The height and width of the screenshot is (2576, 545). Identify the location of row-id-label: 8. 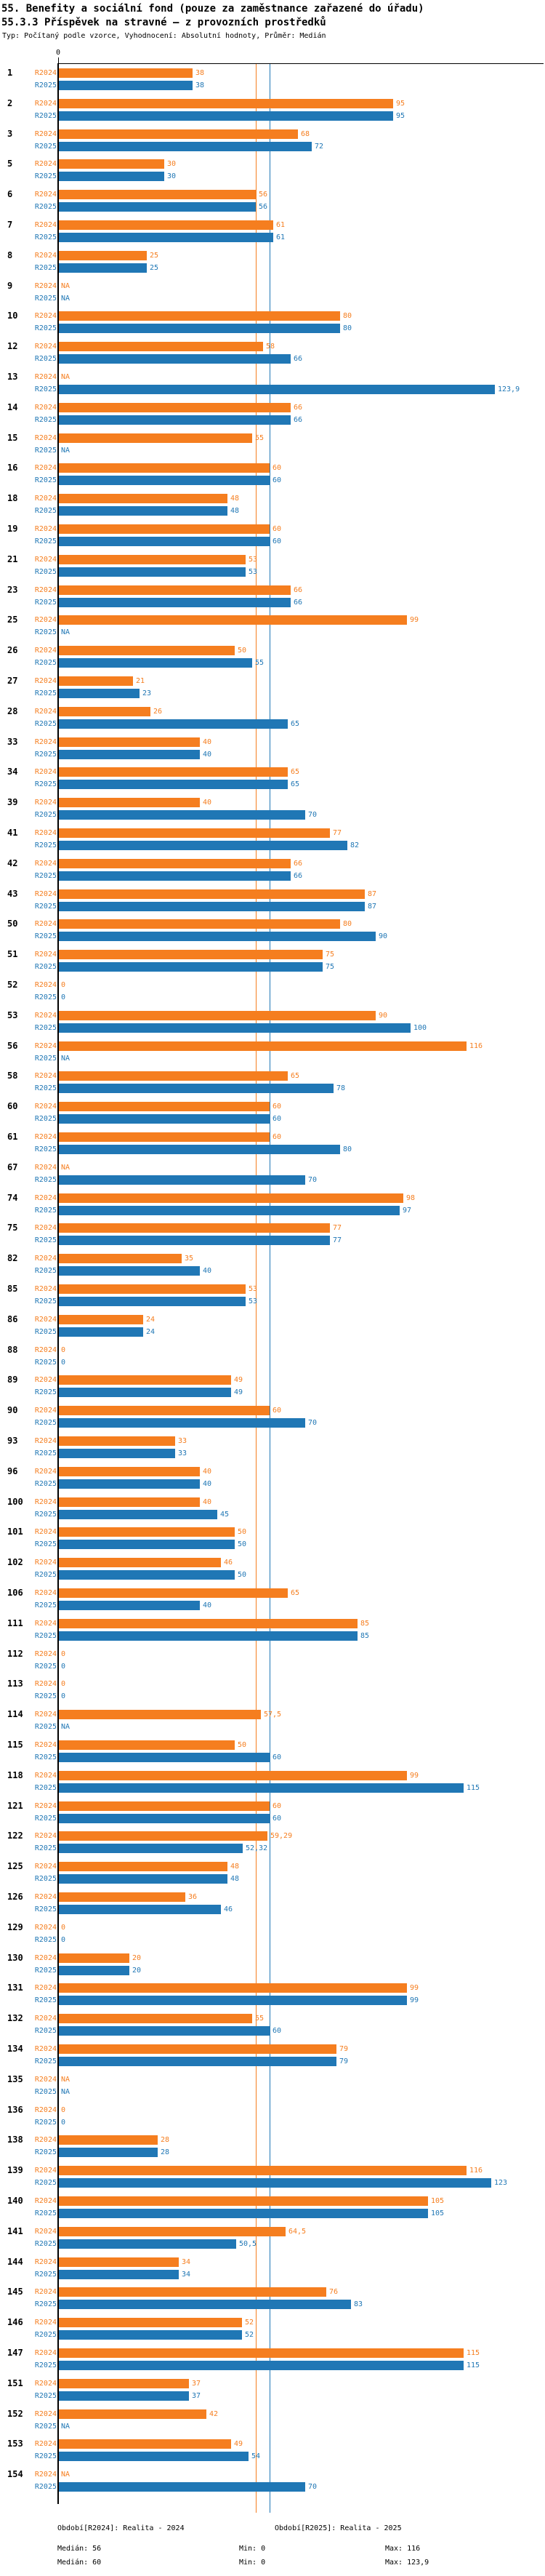
(10, 254).